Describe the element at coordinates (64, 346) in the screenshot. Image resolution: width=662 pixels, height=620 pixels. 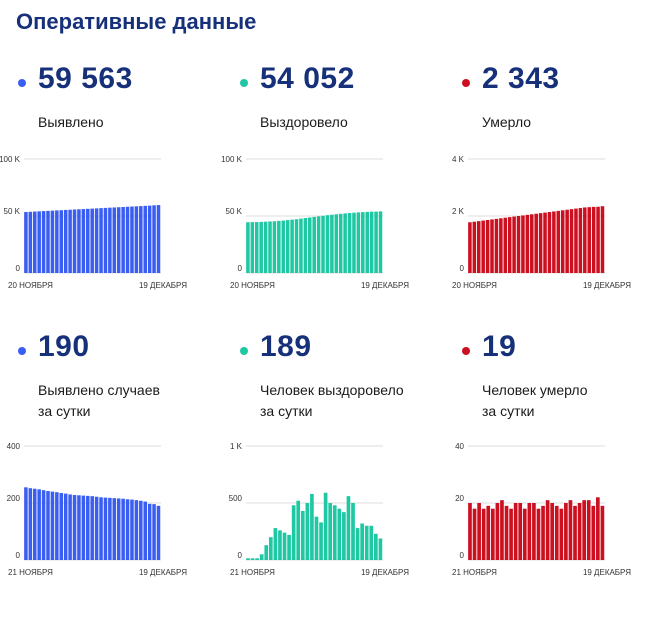
I see `metric-value: 190` at that location.